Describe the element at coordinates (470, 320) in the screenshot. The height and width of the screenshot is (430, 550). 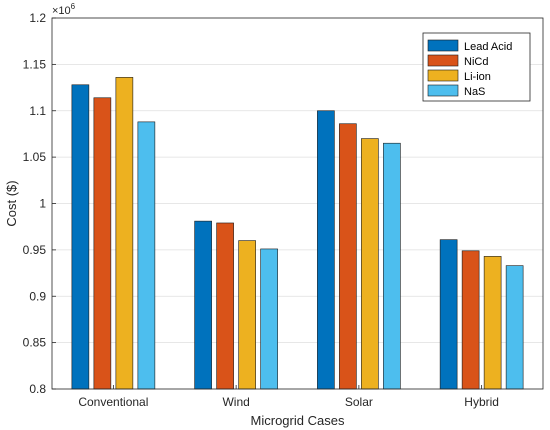
I see `bar-nicd-hybrid` at that location.